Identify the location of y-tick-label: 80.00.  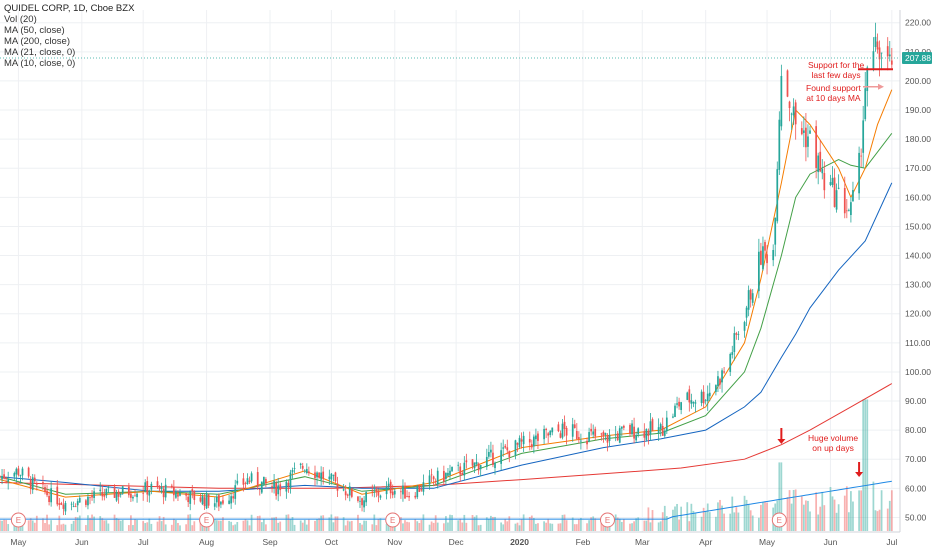
(916, 430).